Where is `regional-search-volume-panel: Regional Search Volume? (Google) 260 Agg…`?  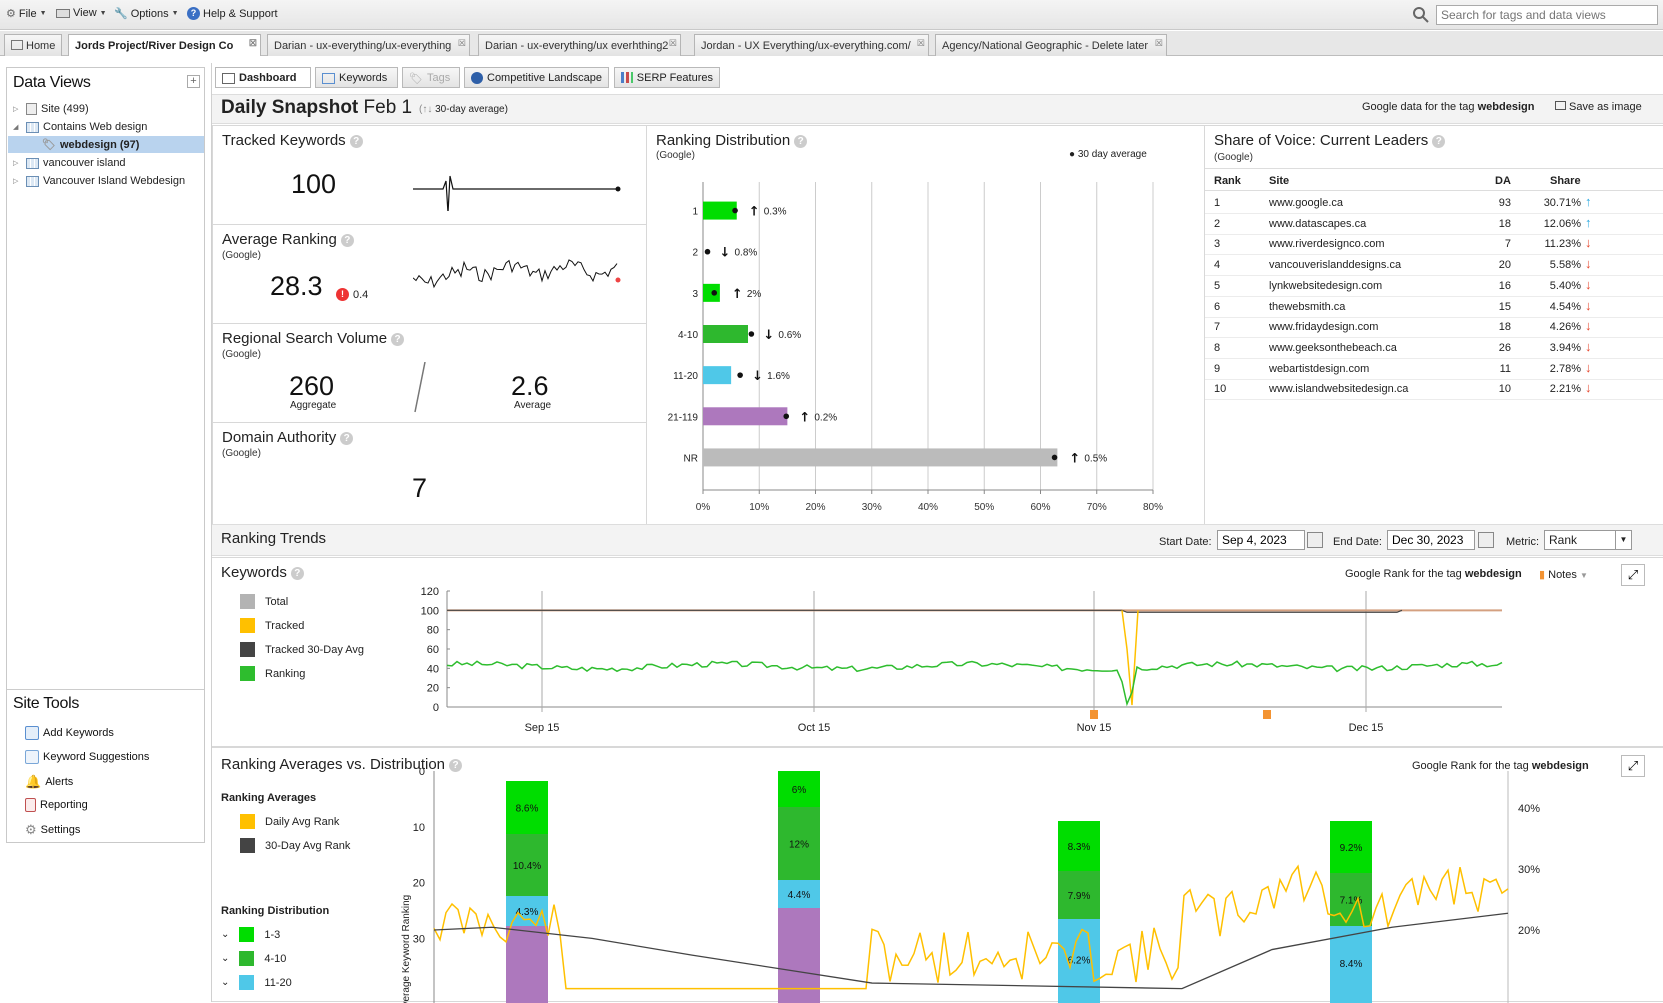
regional-search-volume-panel: Regional Search Volume? (Google) 260 Agg… is located at coordinates (429, 373).